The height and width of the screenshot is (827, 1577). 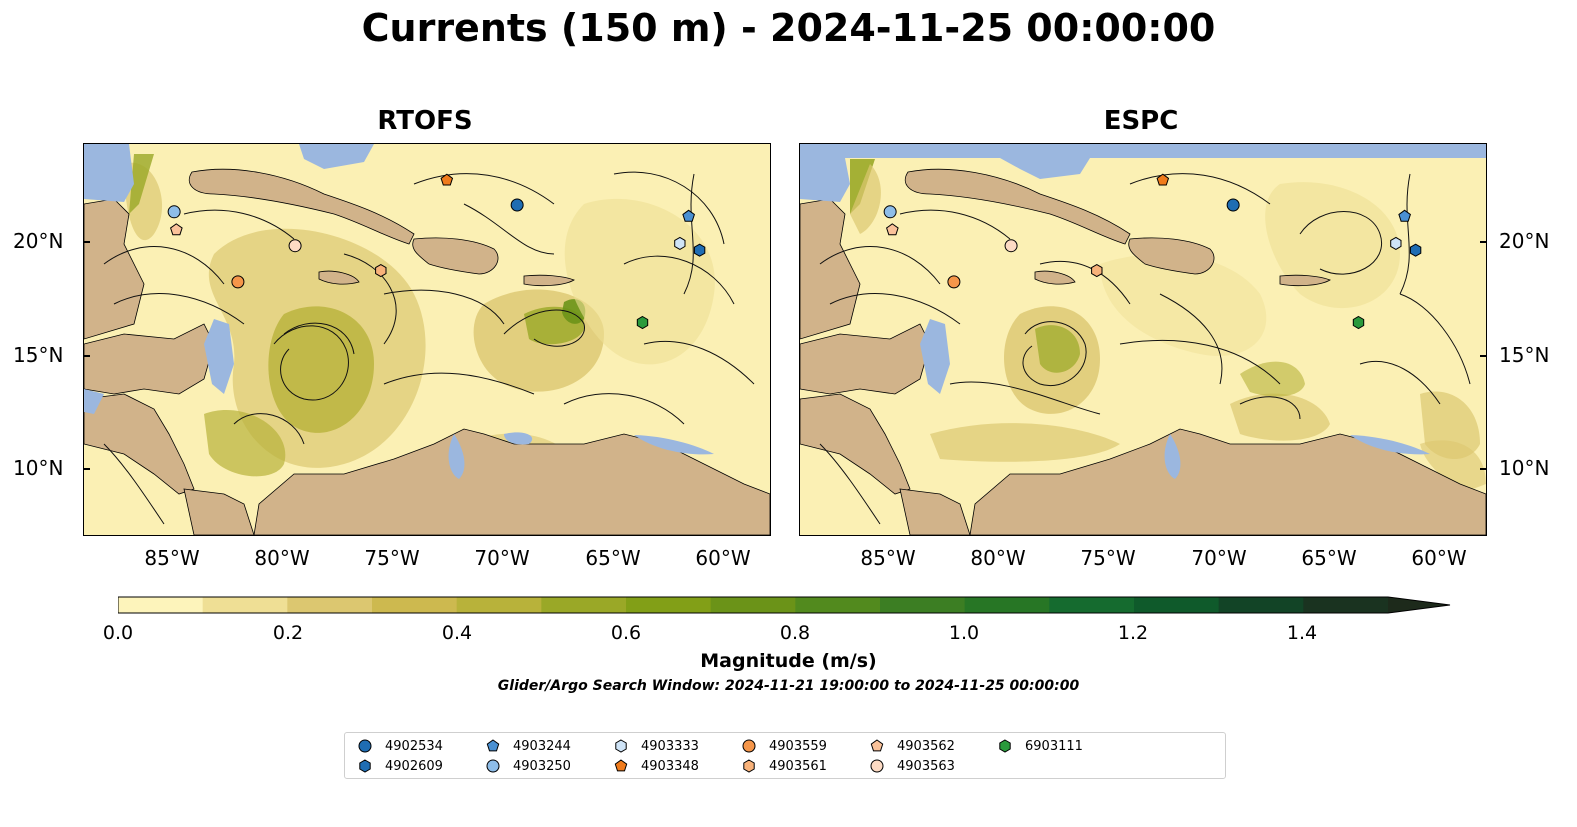 I want to click on legend-entry: 4903348, so click(x=656, y=766).